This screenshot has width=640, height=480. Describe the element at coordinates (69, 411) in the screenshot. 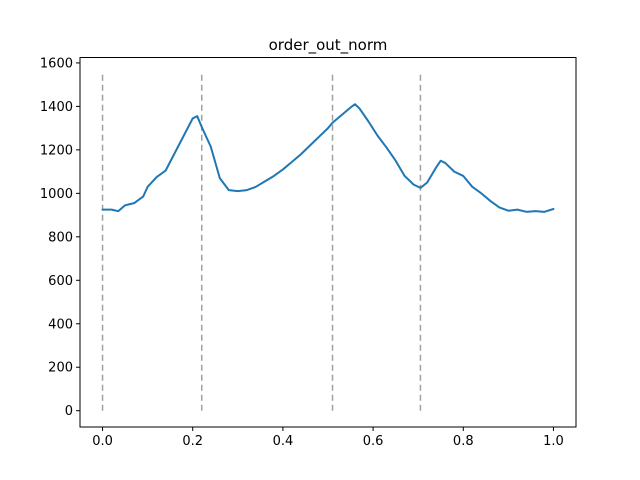

I see `y-tick-label-0: 0` at that location.